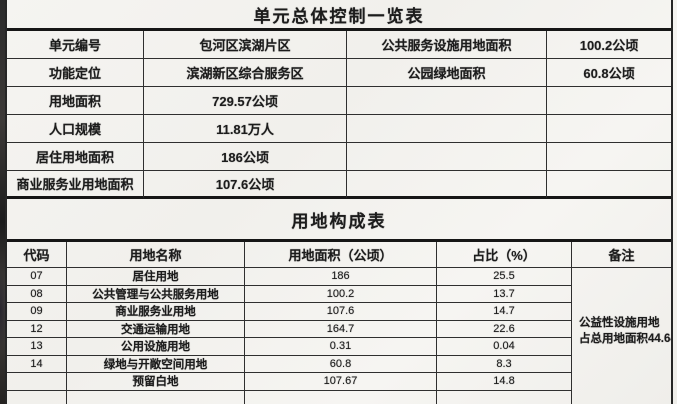 This screenshot has height=404, width=677. What do you see at coordinates (75, 73) in the screenshot?
I see `field-label: 功能定位` at bounding box center [75, 73].